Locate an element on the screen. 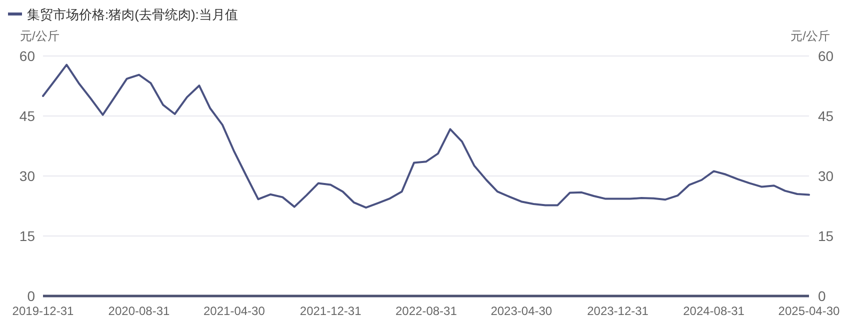 The image size is (859, 324). x-tick-label: 2022-08-31 is located at coordinates (427, 311).